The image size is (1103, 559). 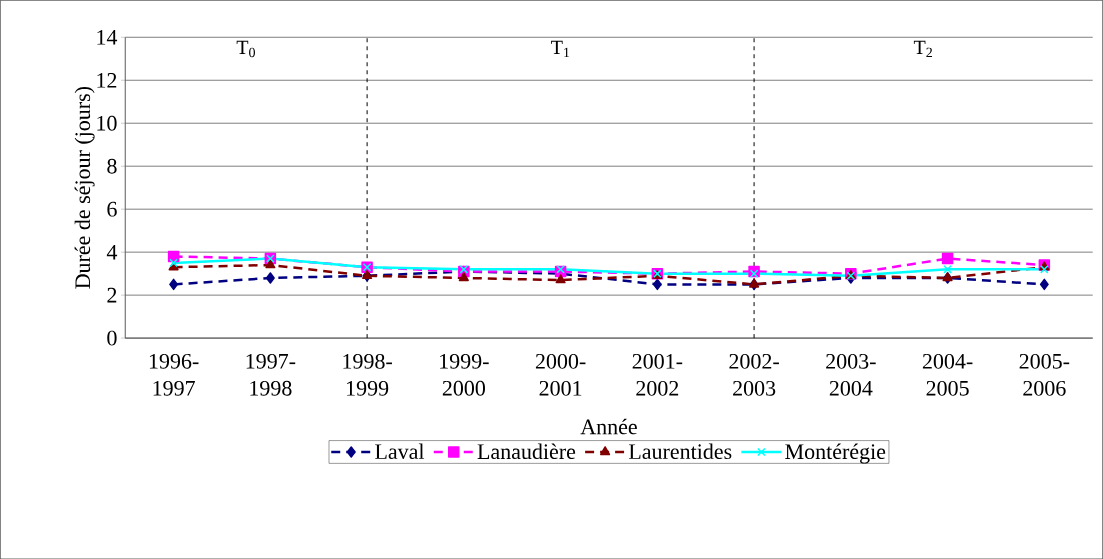 I want to click on annotation: T$_{1}$, so click(x=560, y=48).